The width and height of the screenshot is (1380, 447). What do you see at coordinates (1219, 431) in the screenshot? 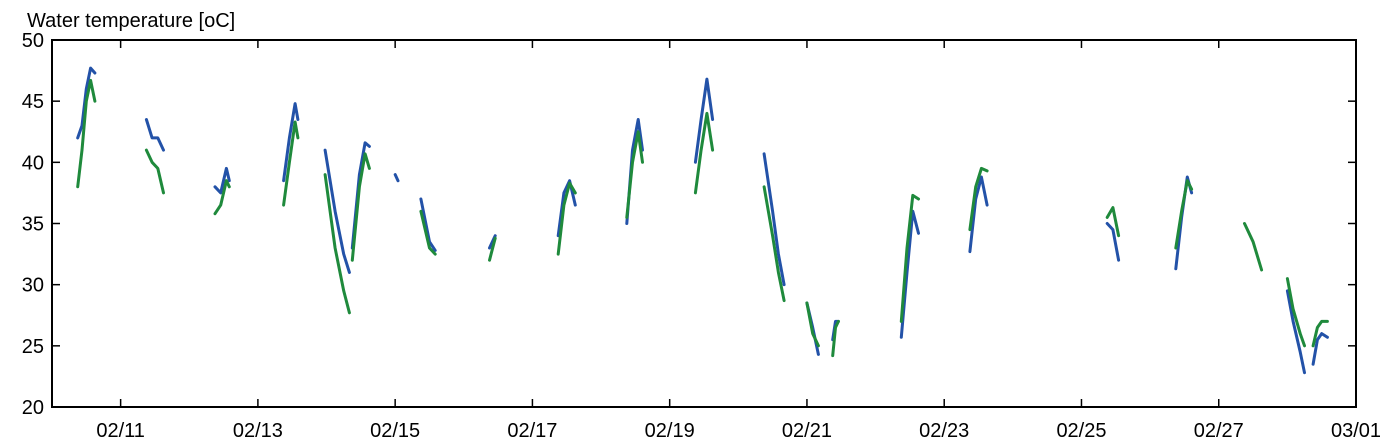
I see `x-tick-label: 02/27` at bounding box center [1219, 431].